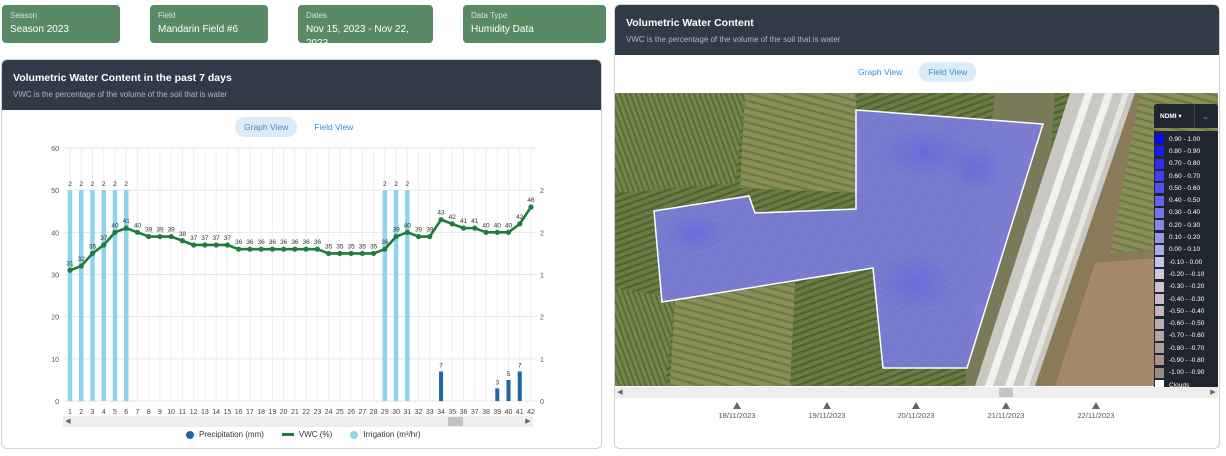  I want to click on ndmi-range-label: 0.20 - 0.30, so click(1185, 225).